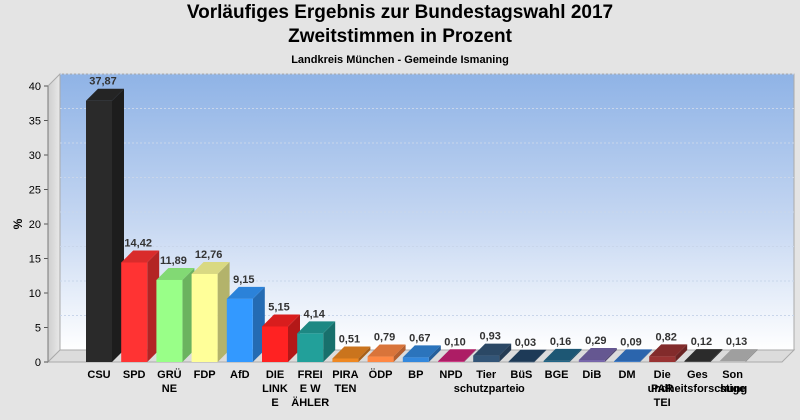  What do you see at coordinates (560, 342) in the screenshot?
I see `bar-value-label: 0,16` at bounding box center [560, 342].